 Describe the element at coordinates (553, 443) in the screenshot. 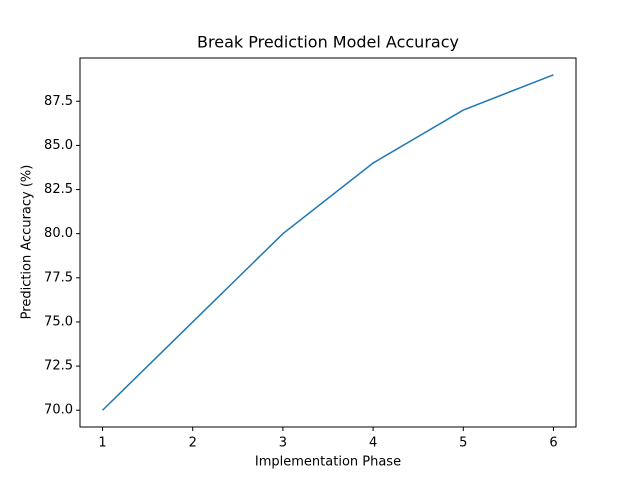

I see `x-tick-label: 6` at that location.